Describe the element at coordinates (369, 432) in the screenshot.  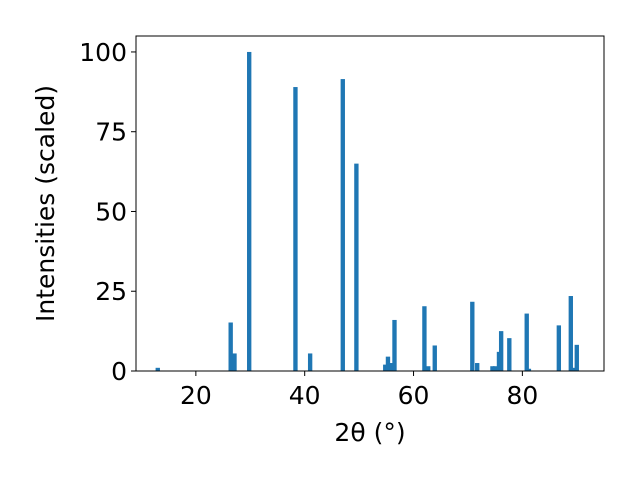
I see `x-axis-label: 2θ (°)` at that location.